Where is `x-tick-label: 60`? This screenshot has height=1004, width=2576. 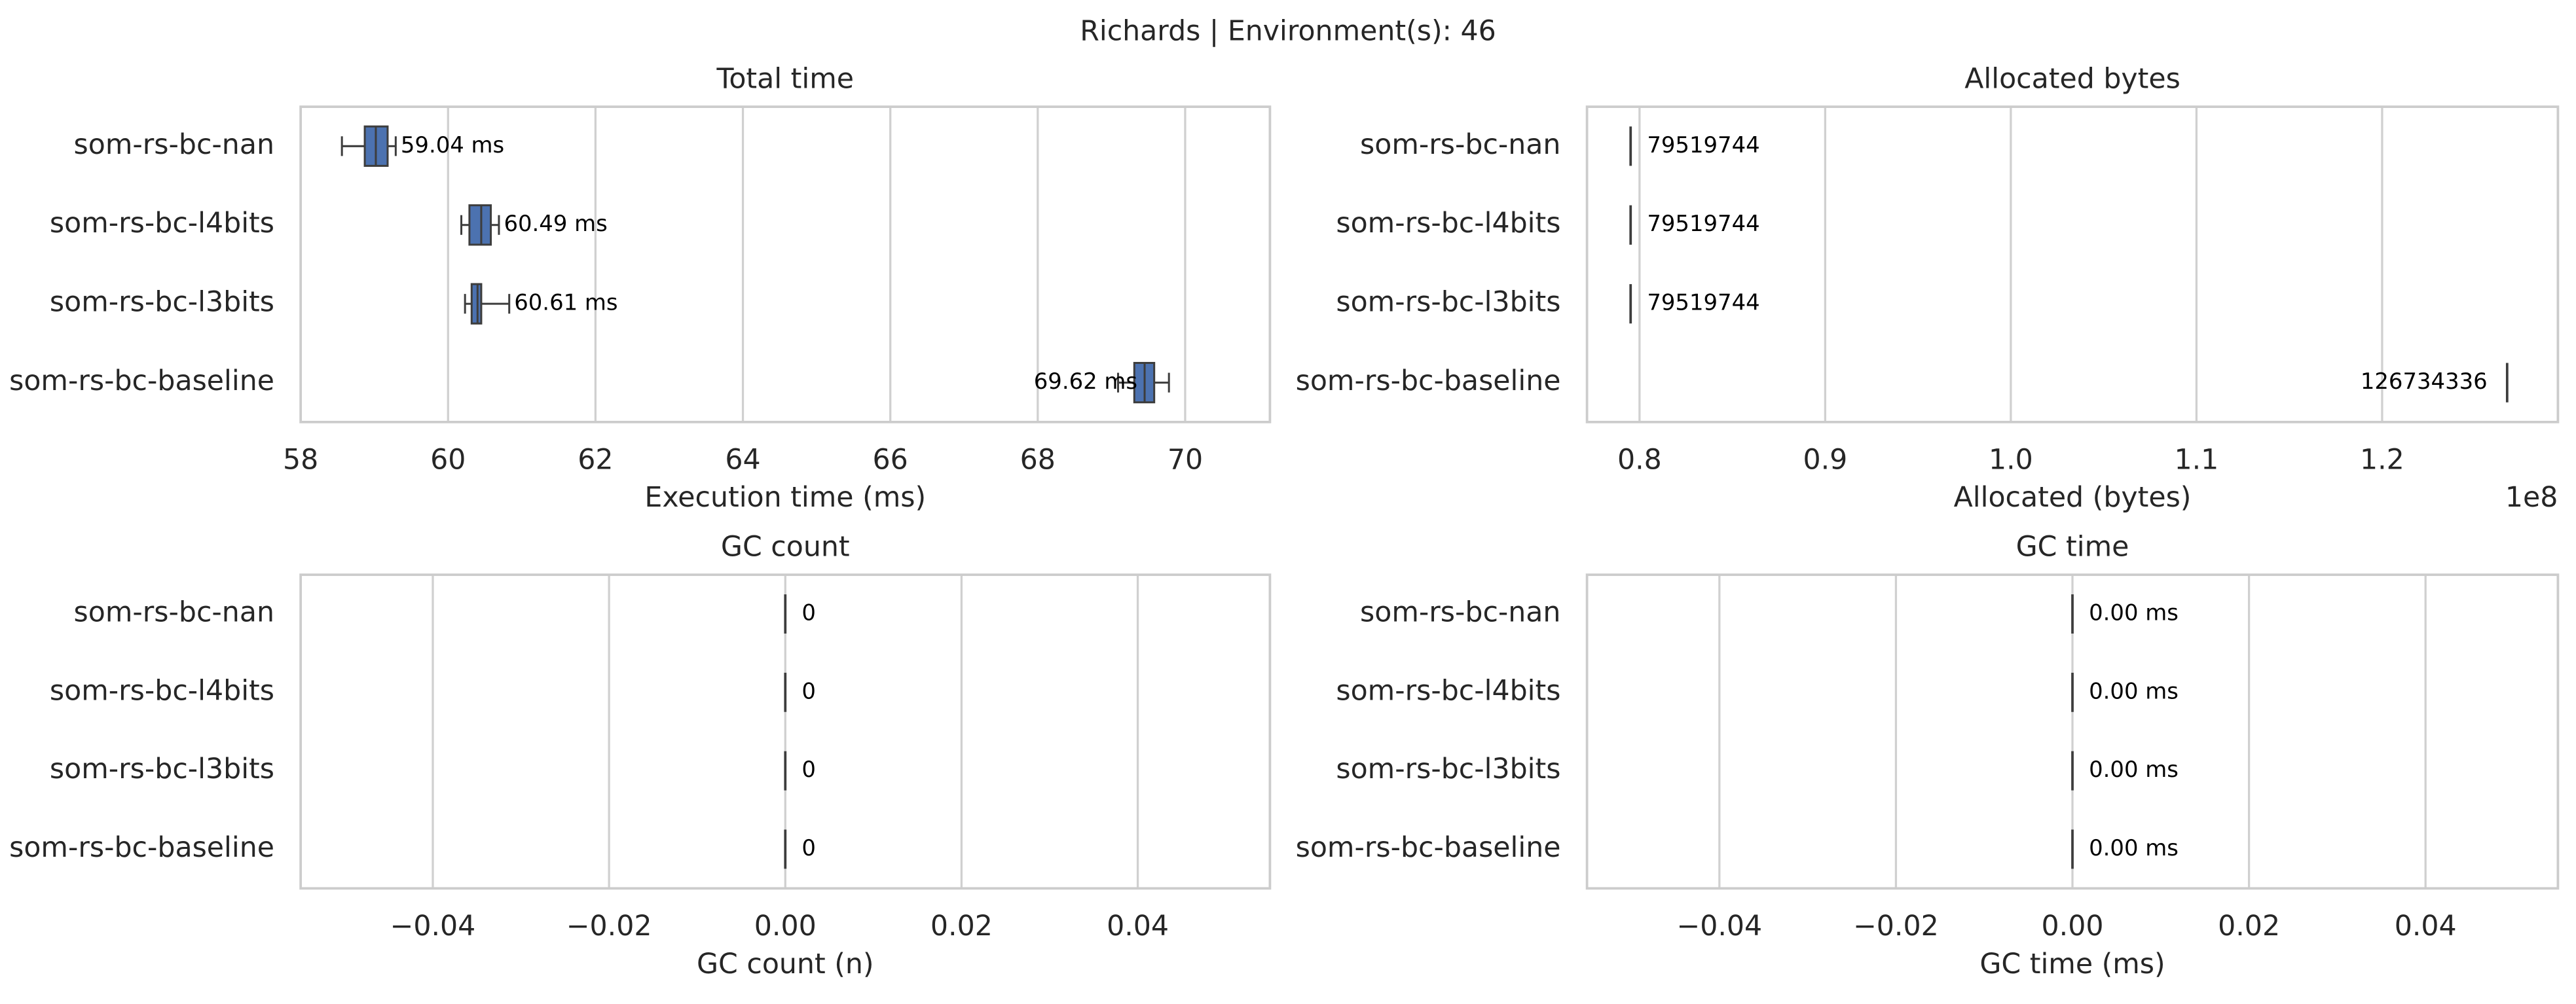
x-tick-label: 60 is located at coordinates (448, 460).